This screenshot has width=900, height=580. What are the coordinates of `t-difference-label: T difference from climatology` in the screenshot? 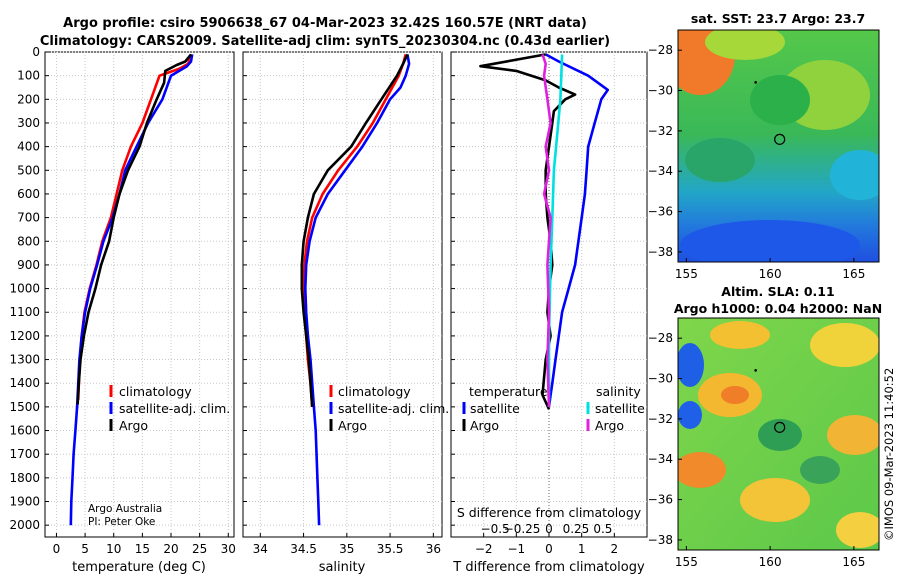 It's located at (548, 567).